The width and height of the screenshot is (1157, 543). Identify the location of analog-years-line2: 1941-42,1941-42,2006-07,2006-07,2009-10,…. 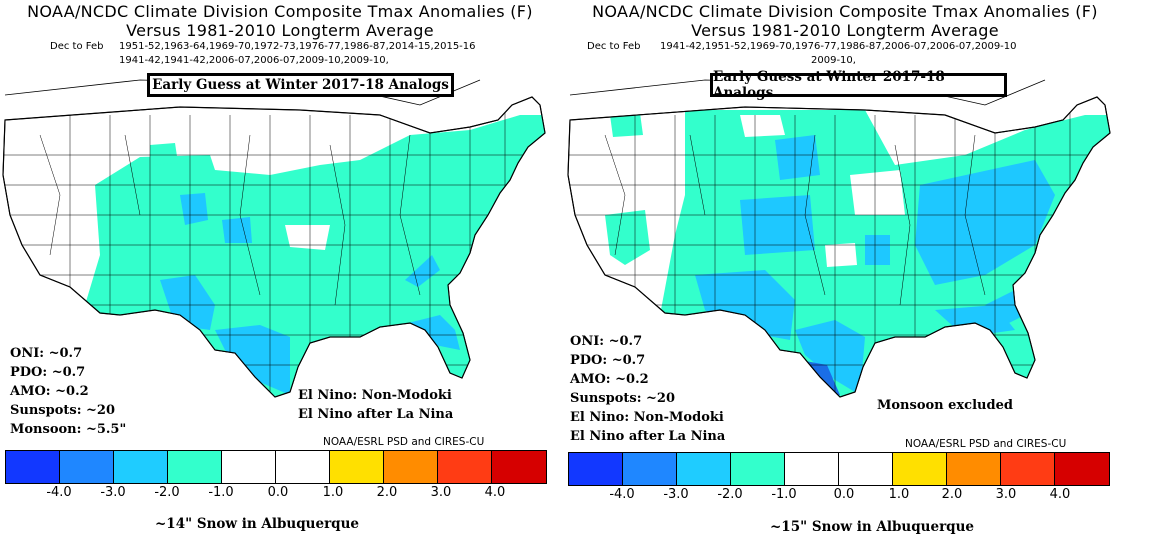
(254, 60).